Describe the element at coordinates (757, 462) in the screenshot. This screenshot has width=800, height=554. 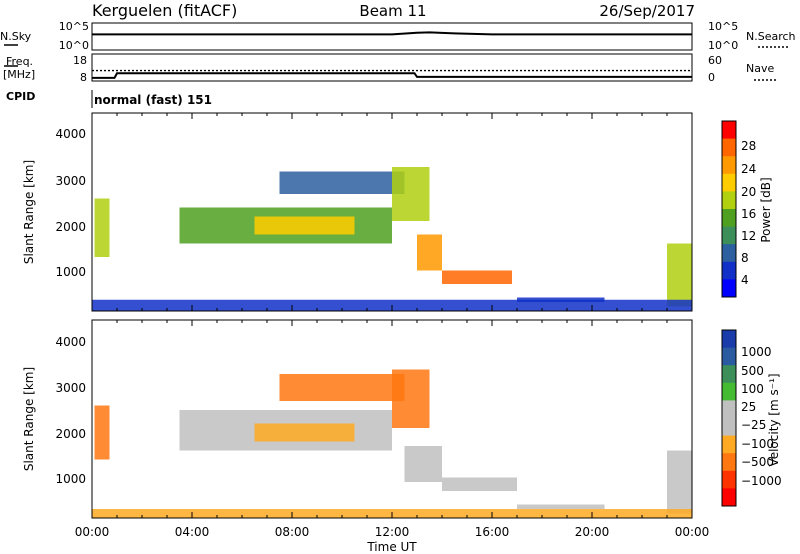
I see `vel-cbar-tick: −500` at that location.